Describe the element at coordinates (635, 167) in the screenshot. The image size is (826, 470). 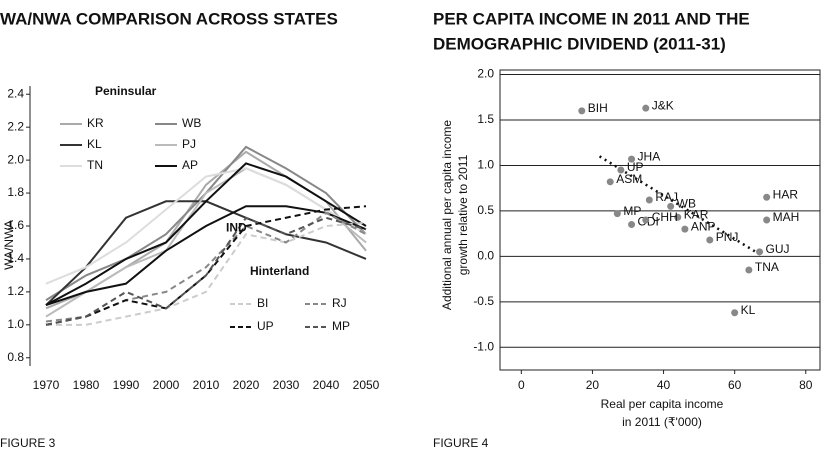
I see `point-label: UP` at that location.